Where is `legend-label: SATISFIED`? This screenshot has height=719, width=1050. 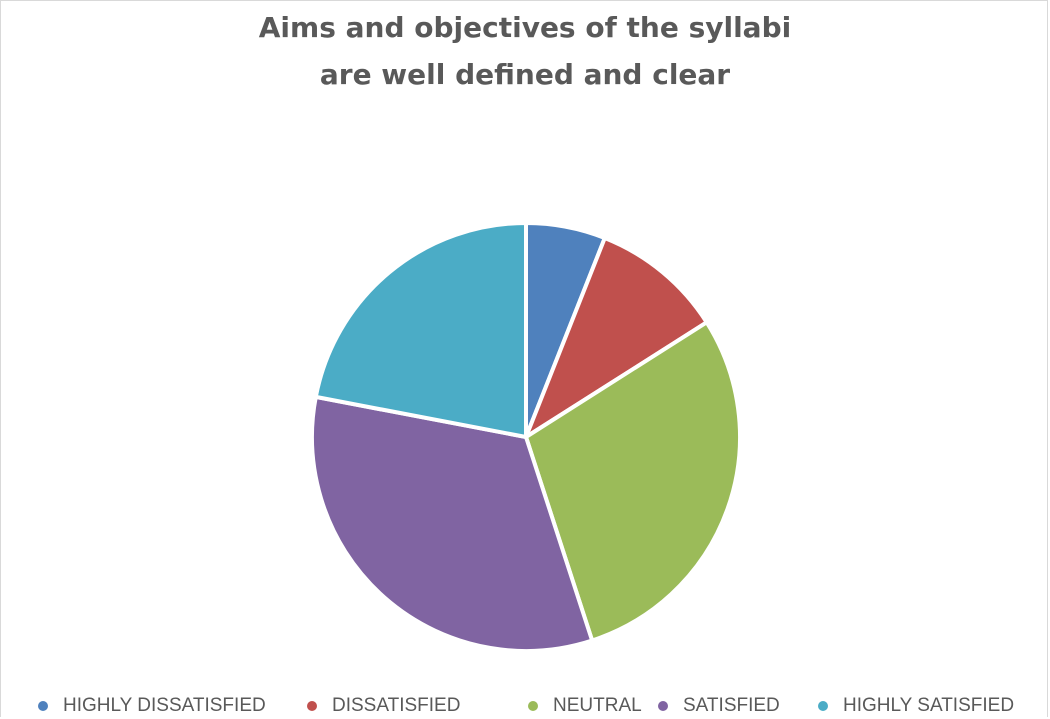 legend-label: SATISFIED is located at coordinates (731, 705).